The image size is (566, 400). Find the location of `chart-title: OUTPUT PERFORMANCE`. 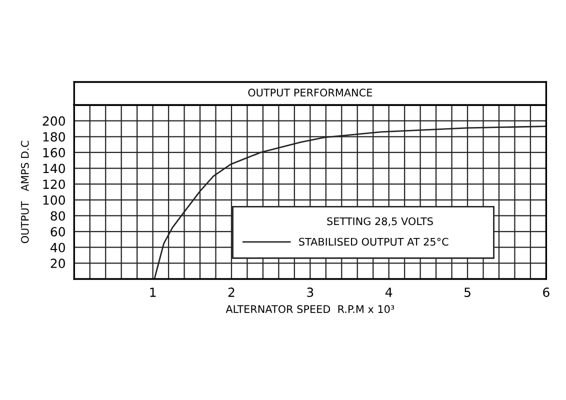

chart-title: OUTPUT PERFORMANCE is located at coordinates (310, 92).